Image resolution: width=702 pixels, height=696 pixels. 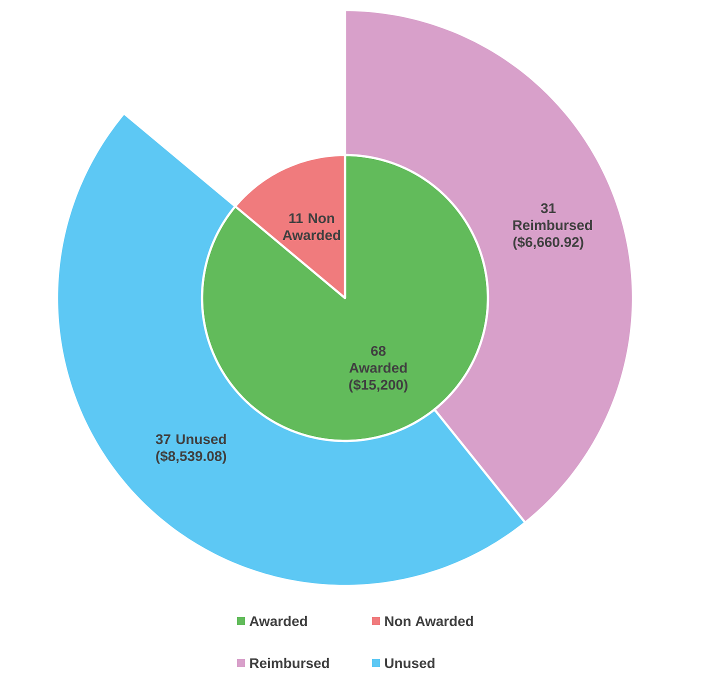 I want to click on legend-label: Unused, so click(x=409, y=663).